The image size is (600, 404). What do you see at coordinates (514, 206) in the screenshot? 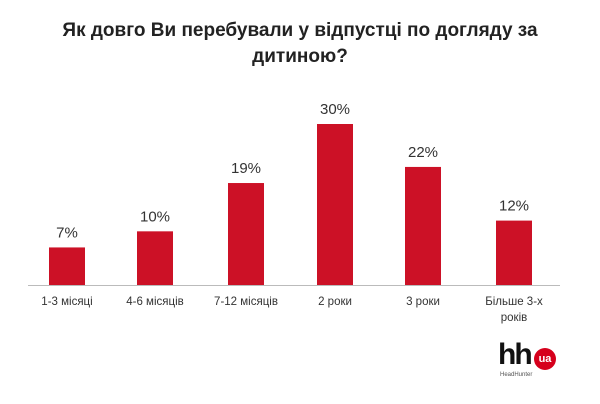
I see `value-label: 12%` at bounding box center [514, 206].